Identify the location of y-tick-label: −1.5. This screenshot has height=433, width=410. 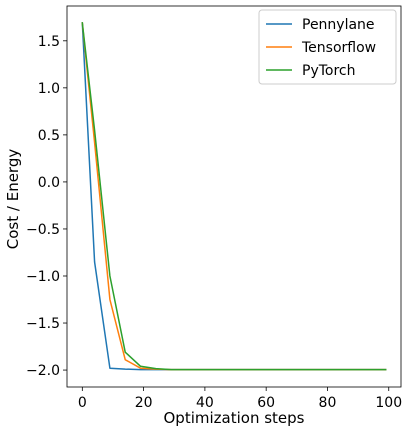
(43, 324).